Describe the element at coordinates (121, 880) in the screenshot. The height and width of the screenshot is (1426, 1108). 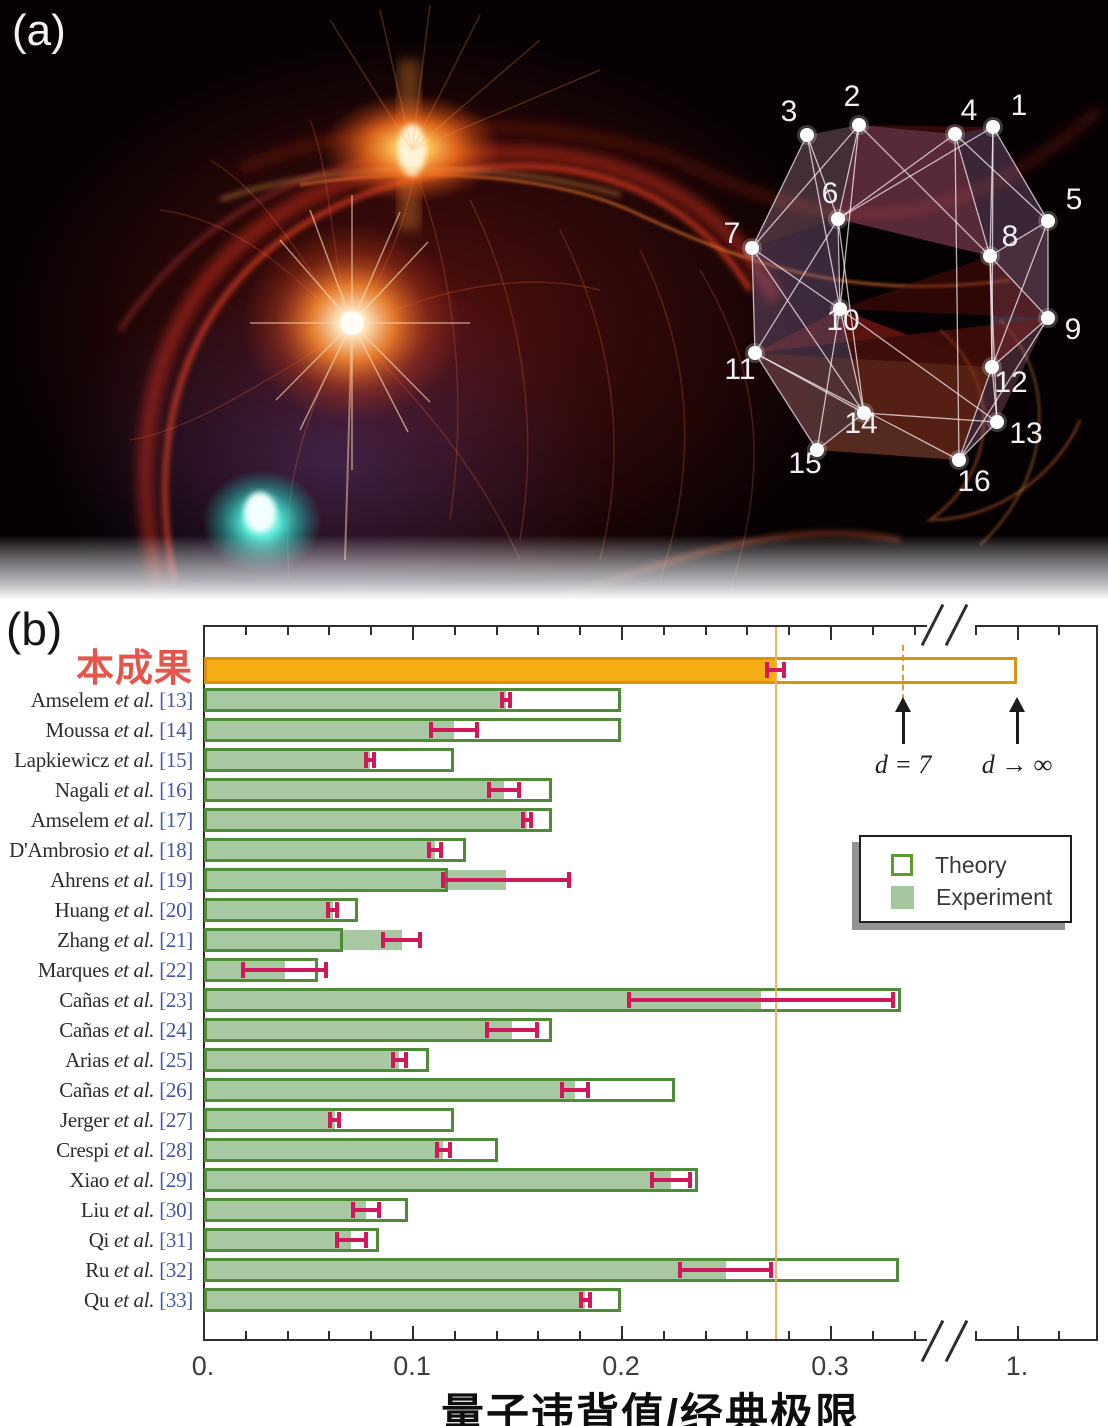
I see `row-label: Ahrens et al. [19]` at that location.